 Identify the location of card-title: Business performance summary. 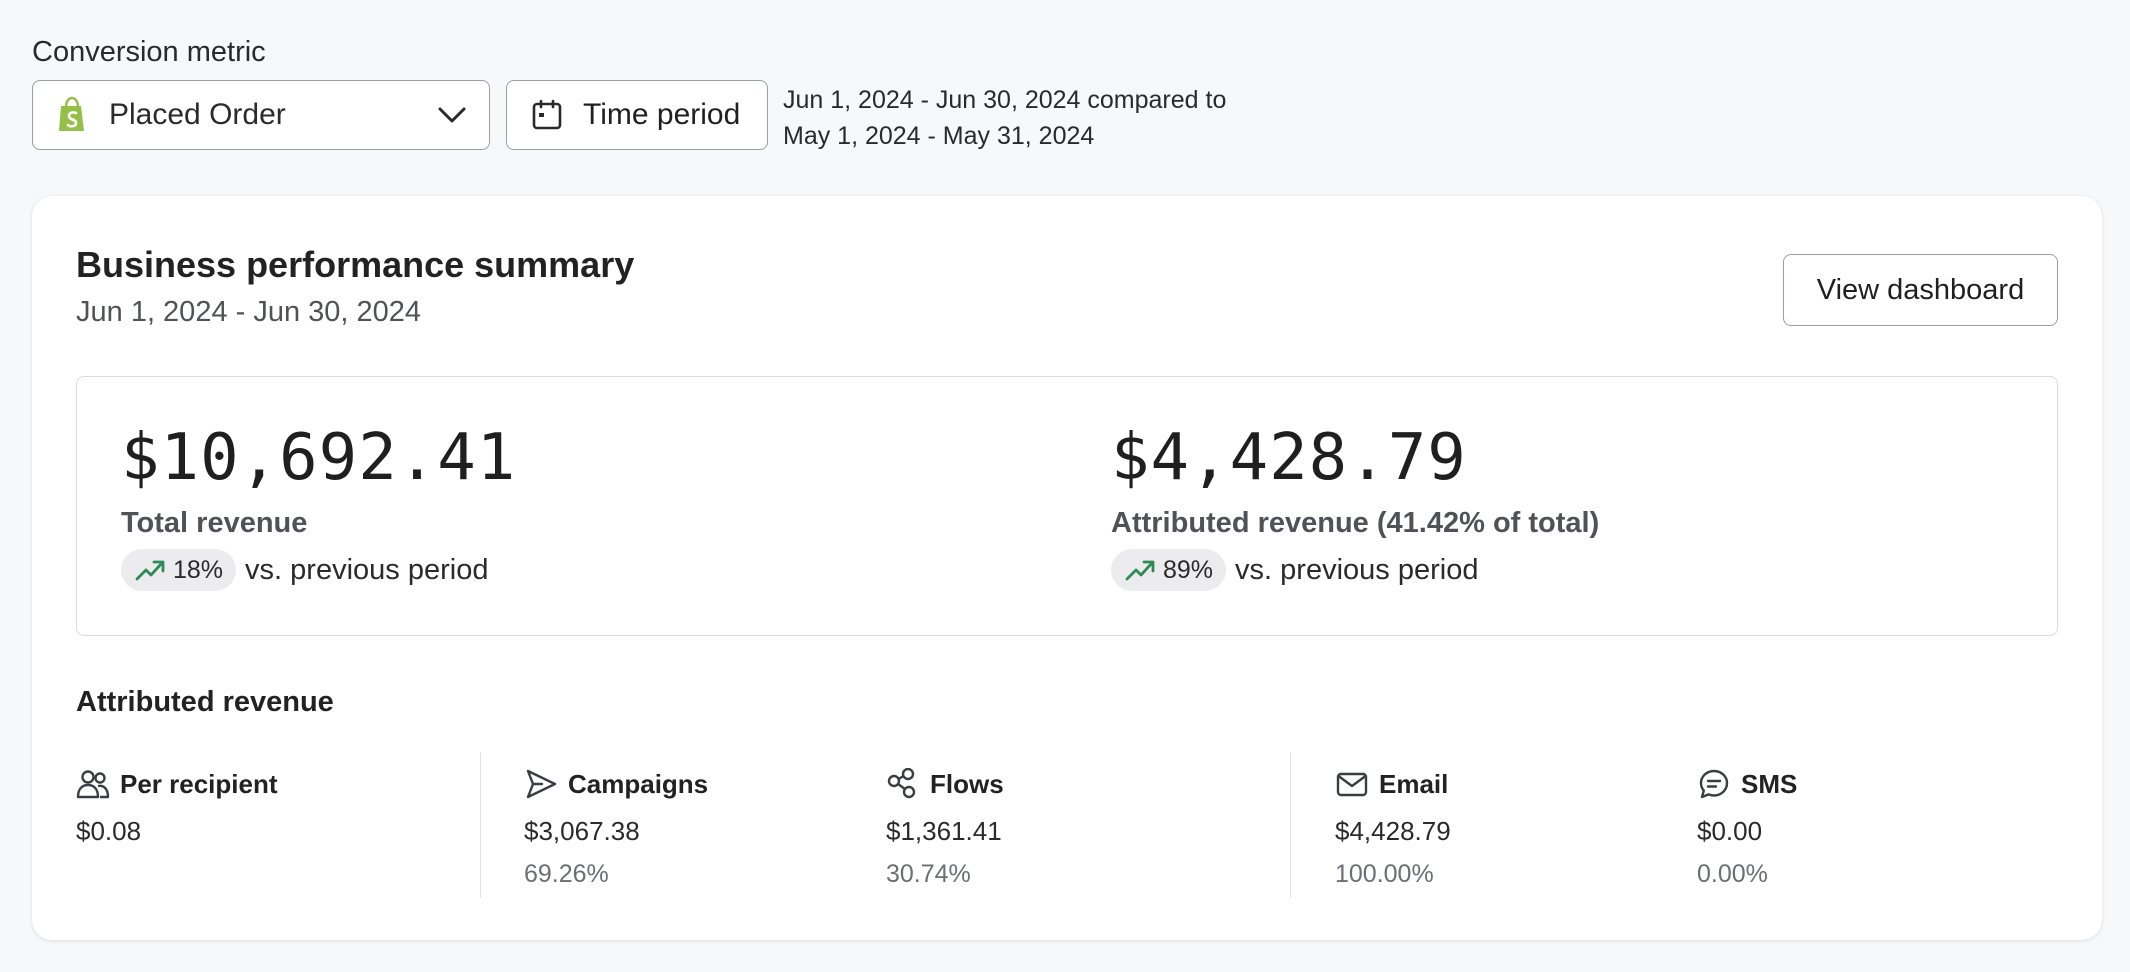
(355, 264).